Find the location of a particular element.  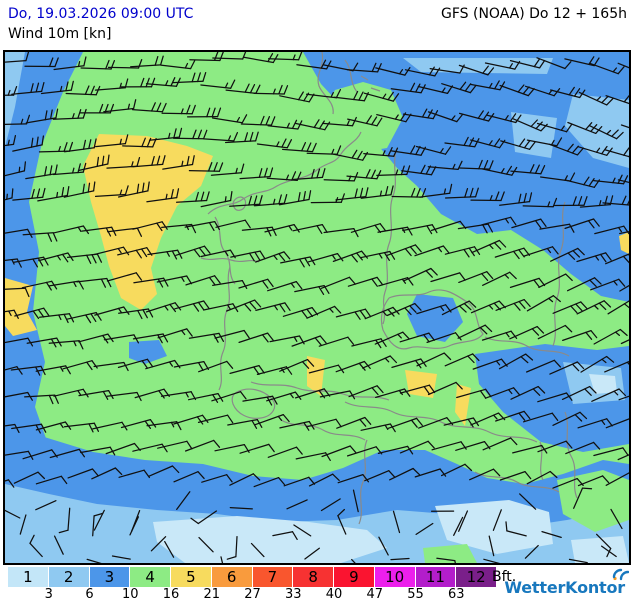

legend-cell-bft-1: 1 is located at coordinates (28, 577).